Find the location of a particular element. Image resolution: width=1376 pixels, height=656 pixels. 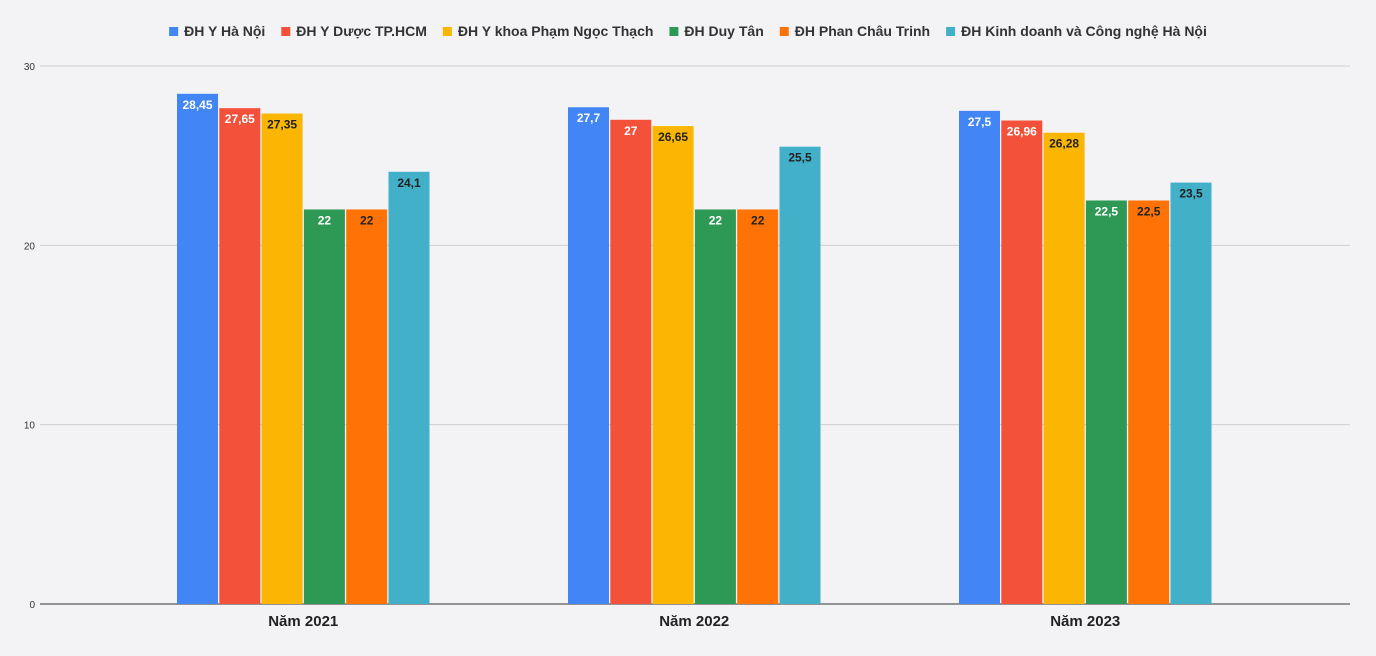

data-label: 27,5 is located at coordinates (980, 122).